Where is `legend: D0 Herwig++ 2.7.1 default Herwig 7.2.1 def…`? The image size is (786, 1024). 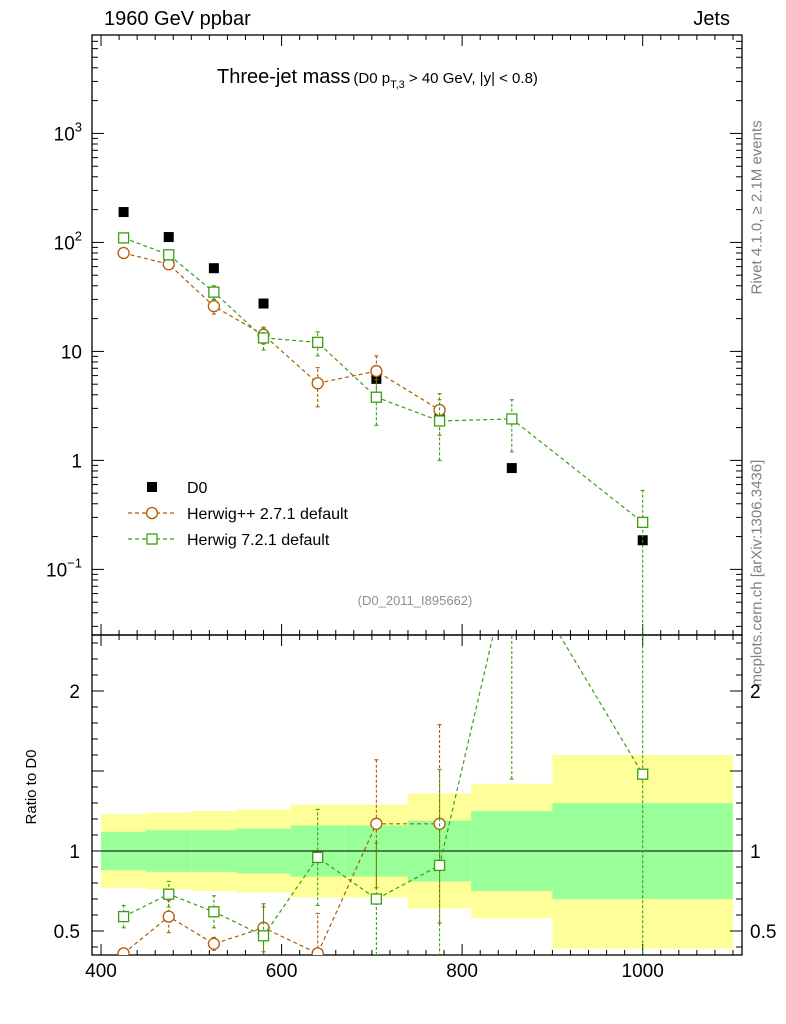
legend: D0 Herwig++ 2.7.1 default Herwig 7.2.1 def… is located at coordinates (238, 514).